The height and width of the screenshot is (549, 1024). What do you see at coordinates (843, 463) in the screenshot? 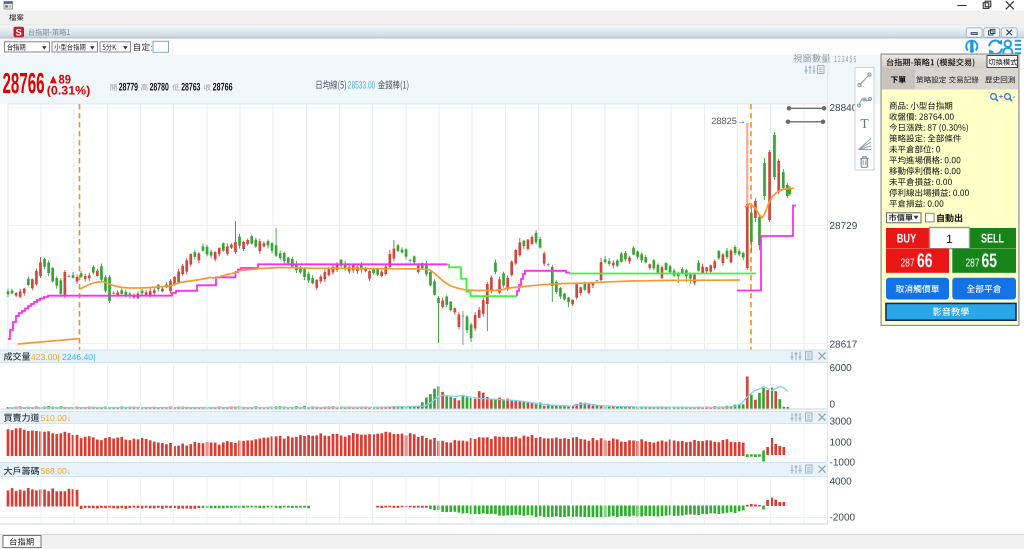
I see `svg-text: -1000` at bounding box center [843, 463].